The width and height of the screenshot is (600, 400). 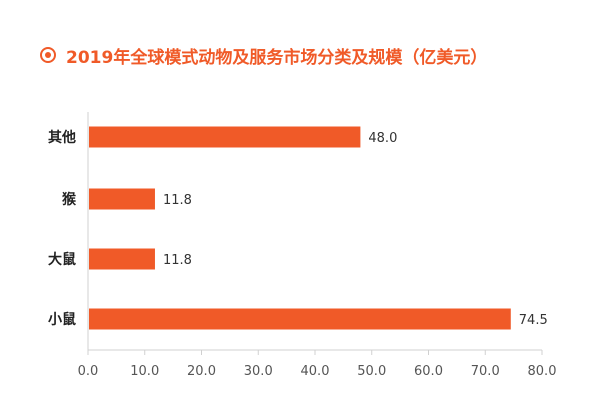 I want to click on x-tick-label: 80.0, so click(x=542, y=371).